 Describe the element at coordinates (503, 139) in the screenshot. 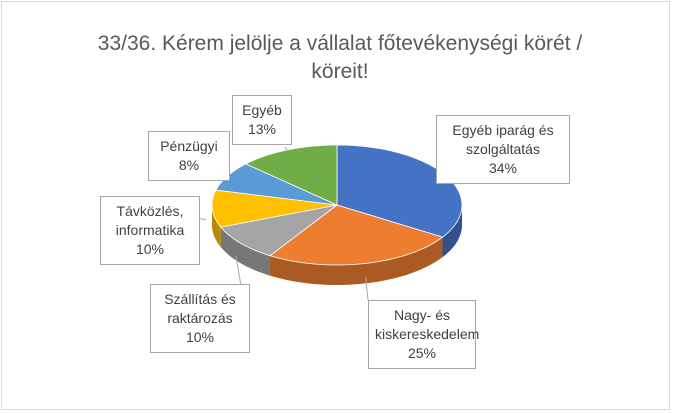

I see `data-label-name: Egyéb iparág és szolgáltatás` at that location.